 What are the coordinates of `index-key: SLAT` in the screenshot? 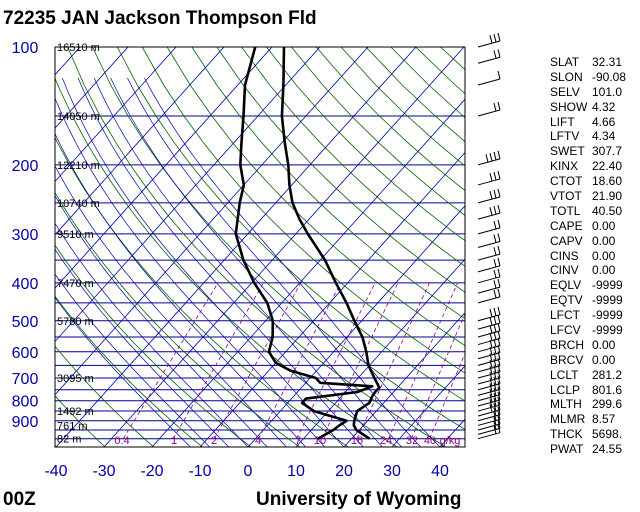 It's located at (565, 62).